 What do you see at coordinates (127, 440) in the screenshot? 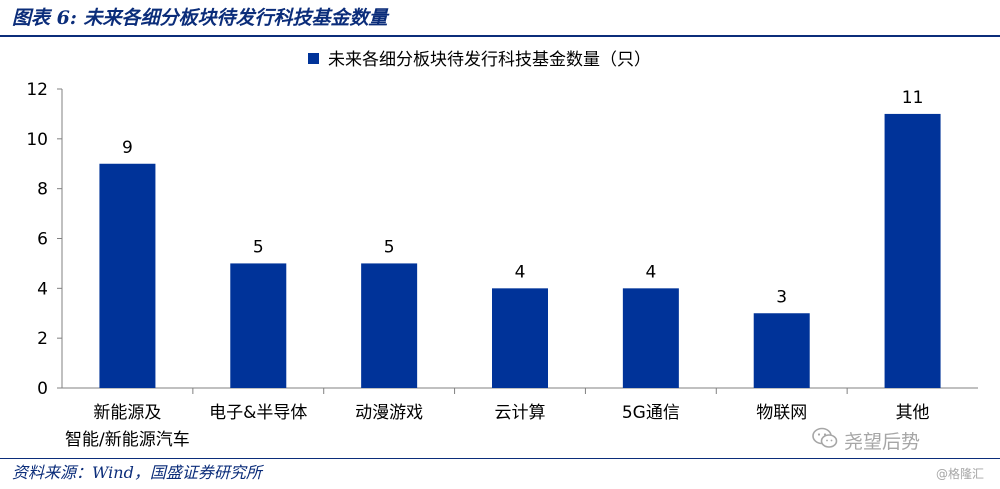
I see `x-tick-label: 智能/新能源汽车` at bounding box center [127, 440].